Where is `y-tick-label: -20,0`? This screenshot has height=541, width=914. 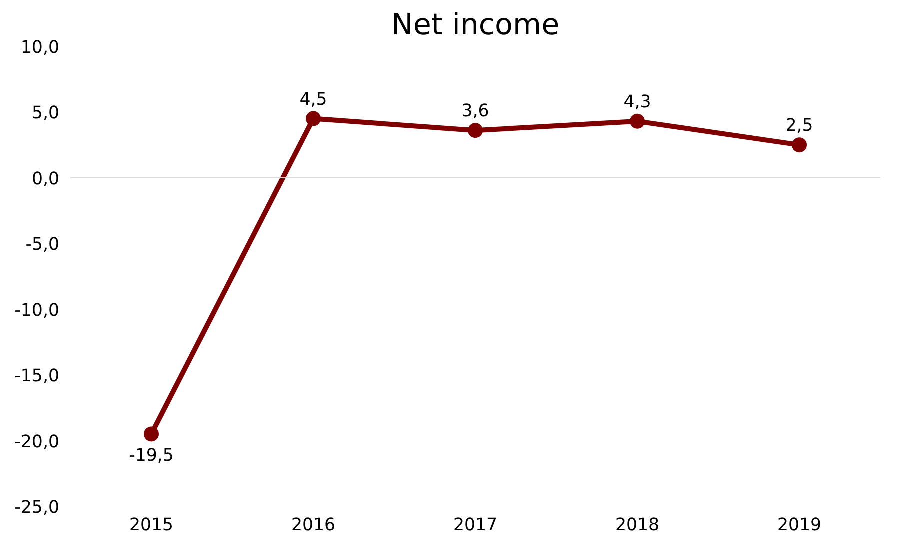
y-tick-label: -20,0 is located at coordinates (37, 442).